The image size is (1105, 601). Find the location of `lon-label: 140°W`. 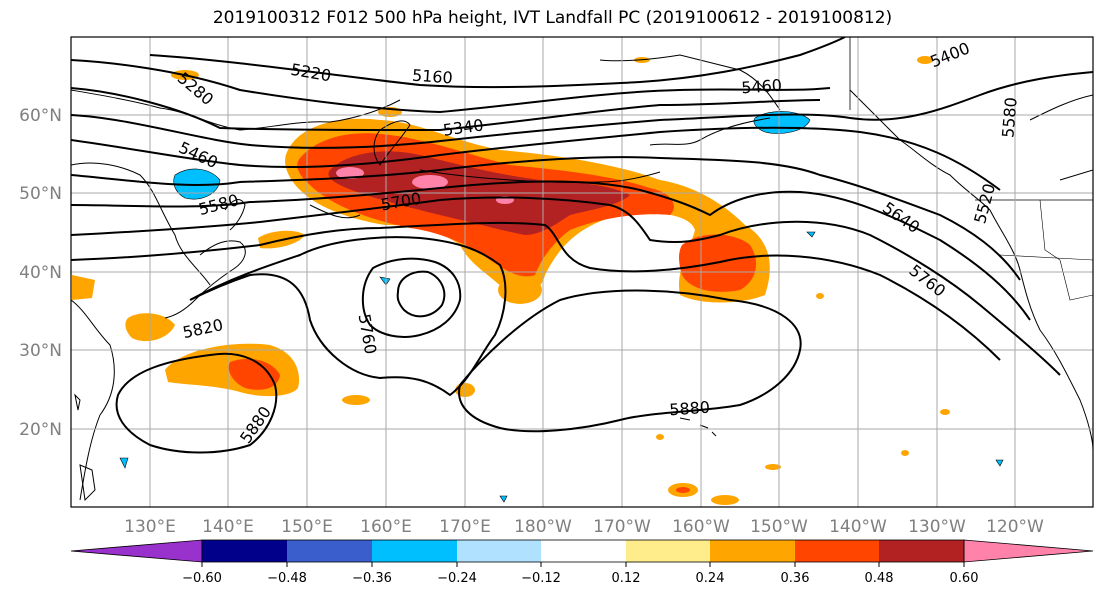

lon-label: 140°W is located at coordinates (858, 527).